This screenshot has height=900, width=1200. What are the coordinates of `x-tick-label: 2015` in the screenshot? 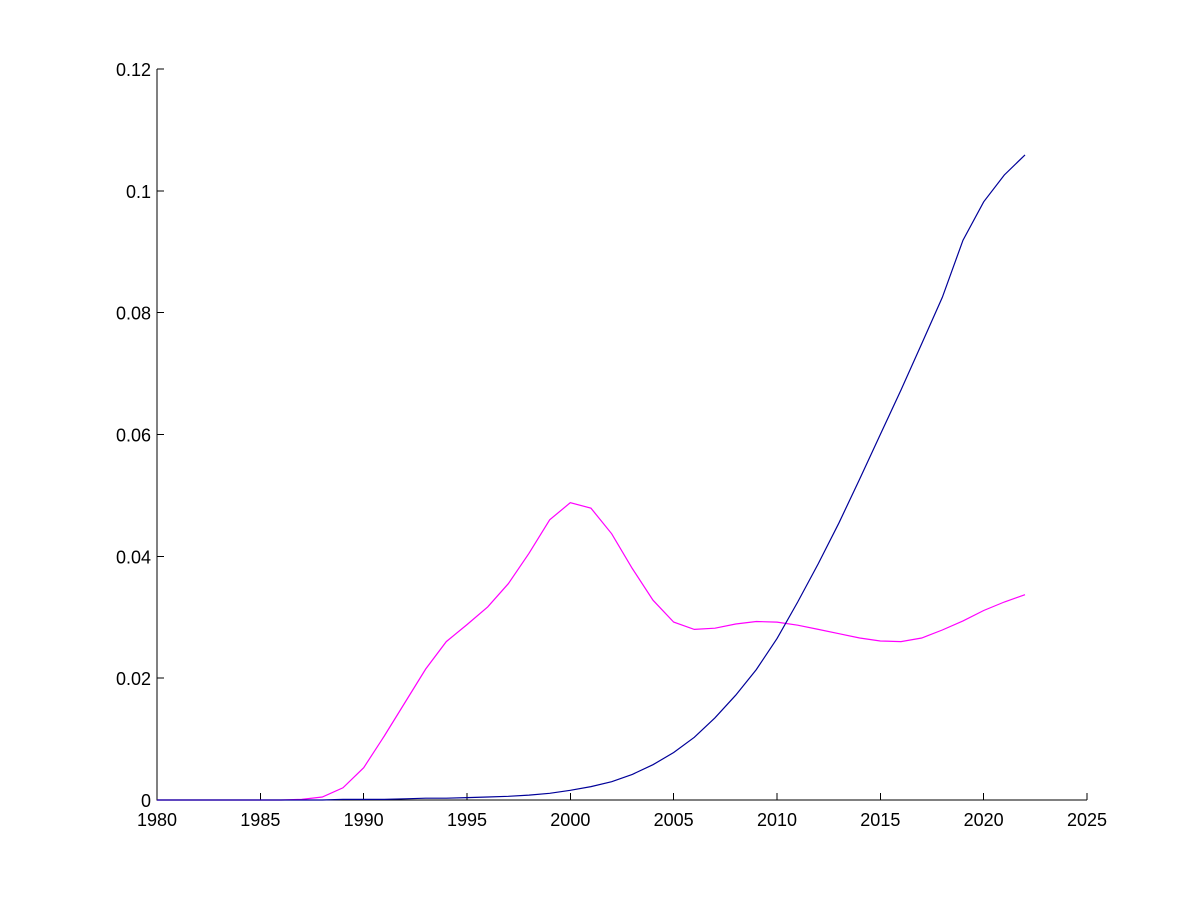 It's located at (880, 820).